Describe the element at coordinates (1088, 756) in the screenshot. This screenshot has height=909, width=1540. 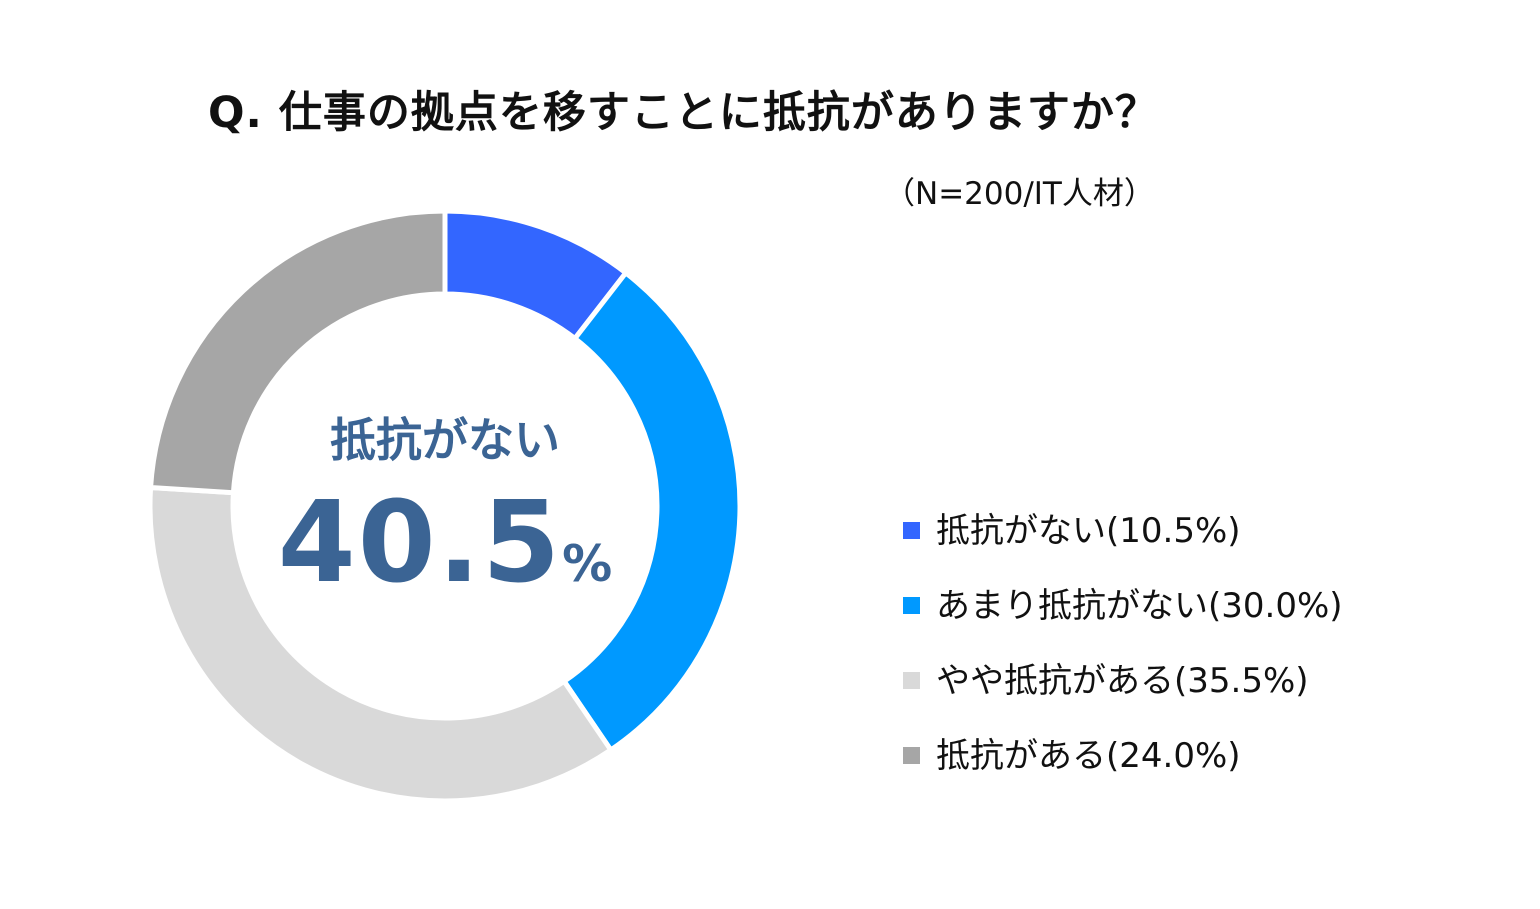
I see `legend-label: 抵抗がある(24.0%)` at that location.